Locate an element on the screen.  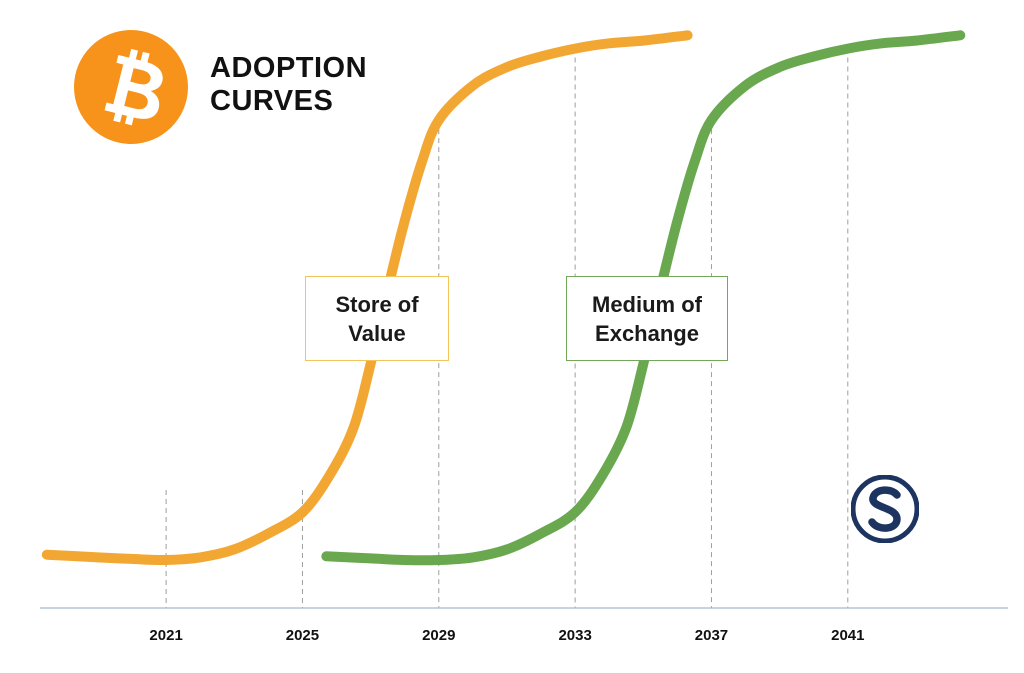
store-of-value-label: Store of Value is located at coordinates (377, 318).